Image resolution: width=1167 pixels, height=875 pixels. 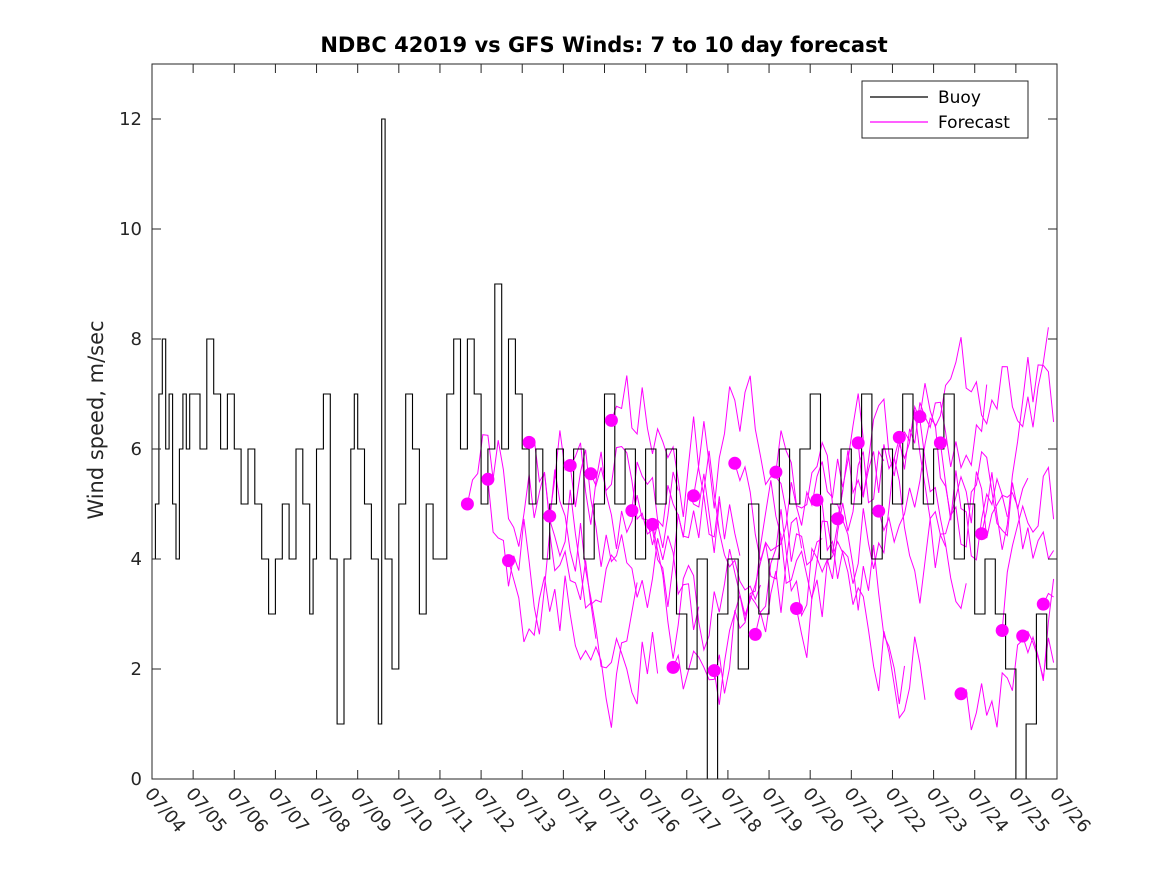 What do you see at coordinates (959, 98) in the screenshot?
I see `legend-buoy-label: Buoy` at bounding box center [959, 98].